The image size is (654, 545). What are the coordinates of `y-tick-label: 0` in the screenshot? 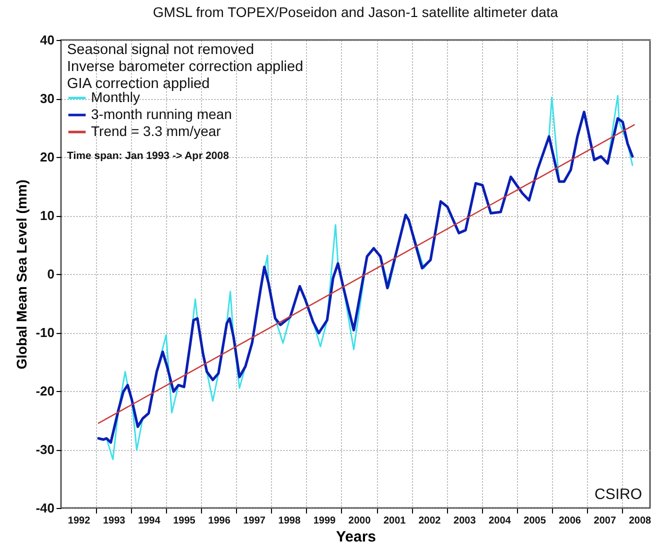 It's located at (50, 274).